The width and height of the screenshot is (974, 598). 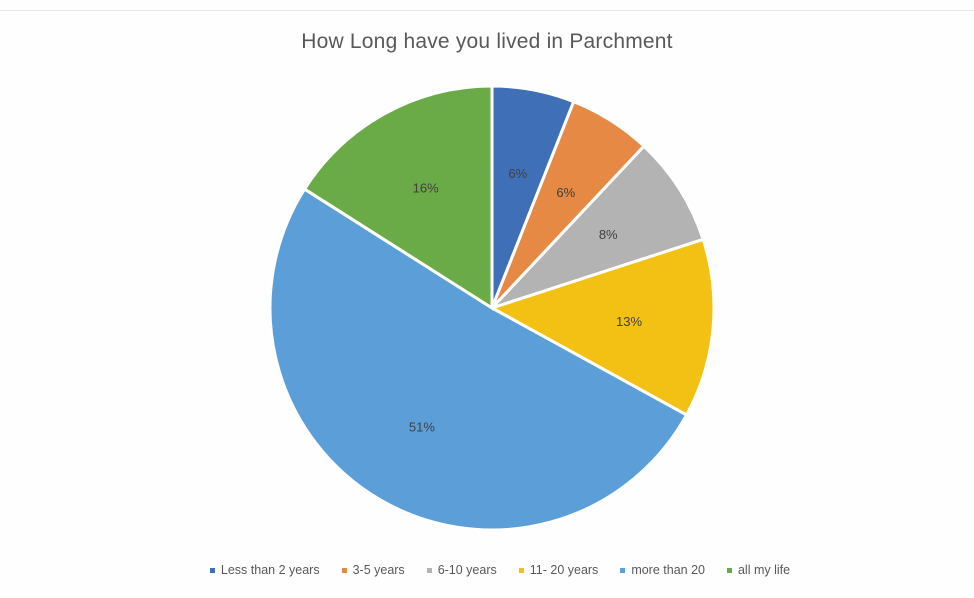 What do you see at coordinates (764, 570) in the screenshot?
I see `legend-label: all my life` at bounding box center [764, 570].